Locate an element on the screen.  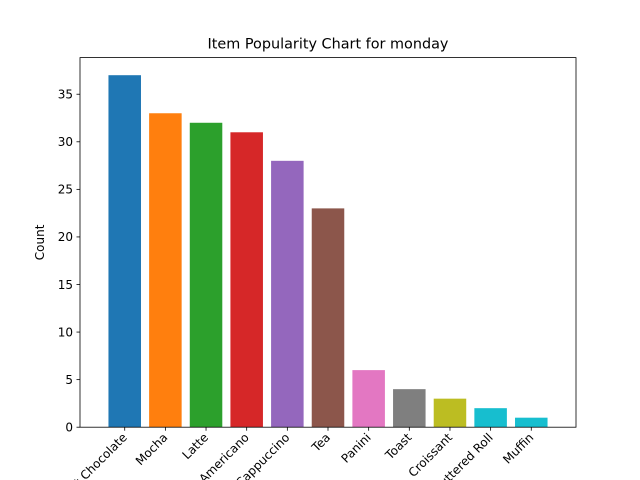
bar-croissant is located at coordinates (450, 413).